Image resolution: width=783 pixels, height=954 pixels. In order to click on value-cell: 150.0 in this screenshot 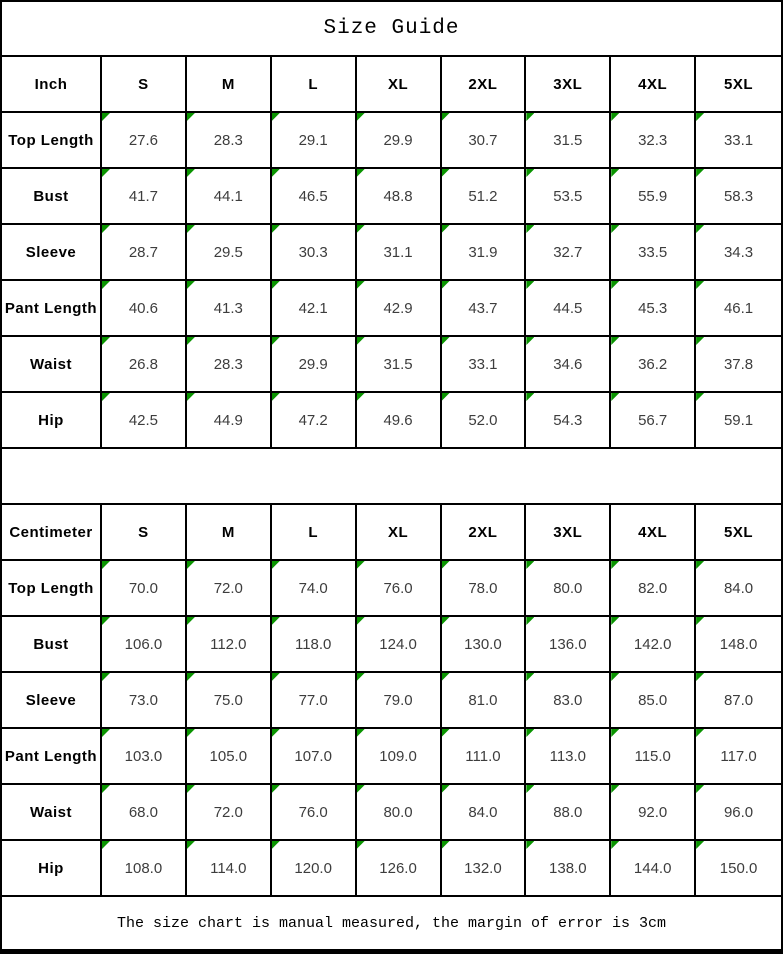, I will do `click(738, 869)`.